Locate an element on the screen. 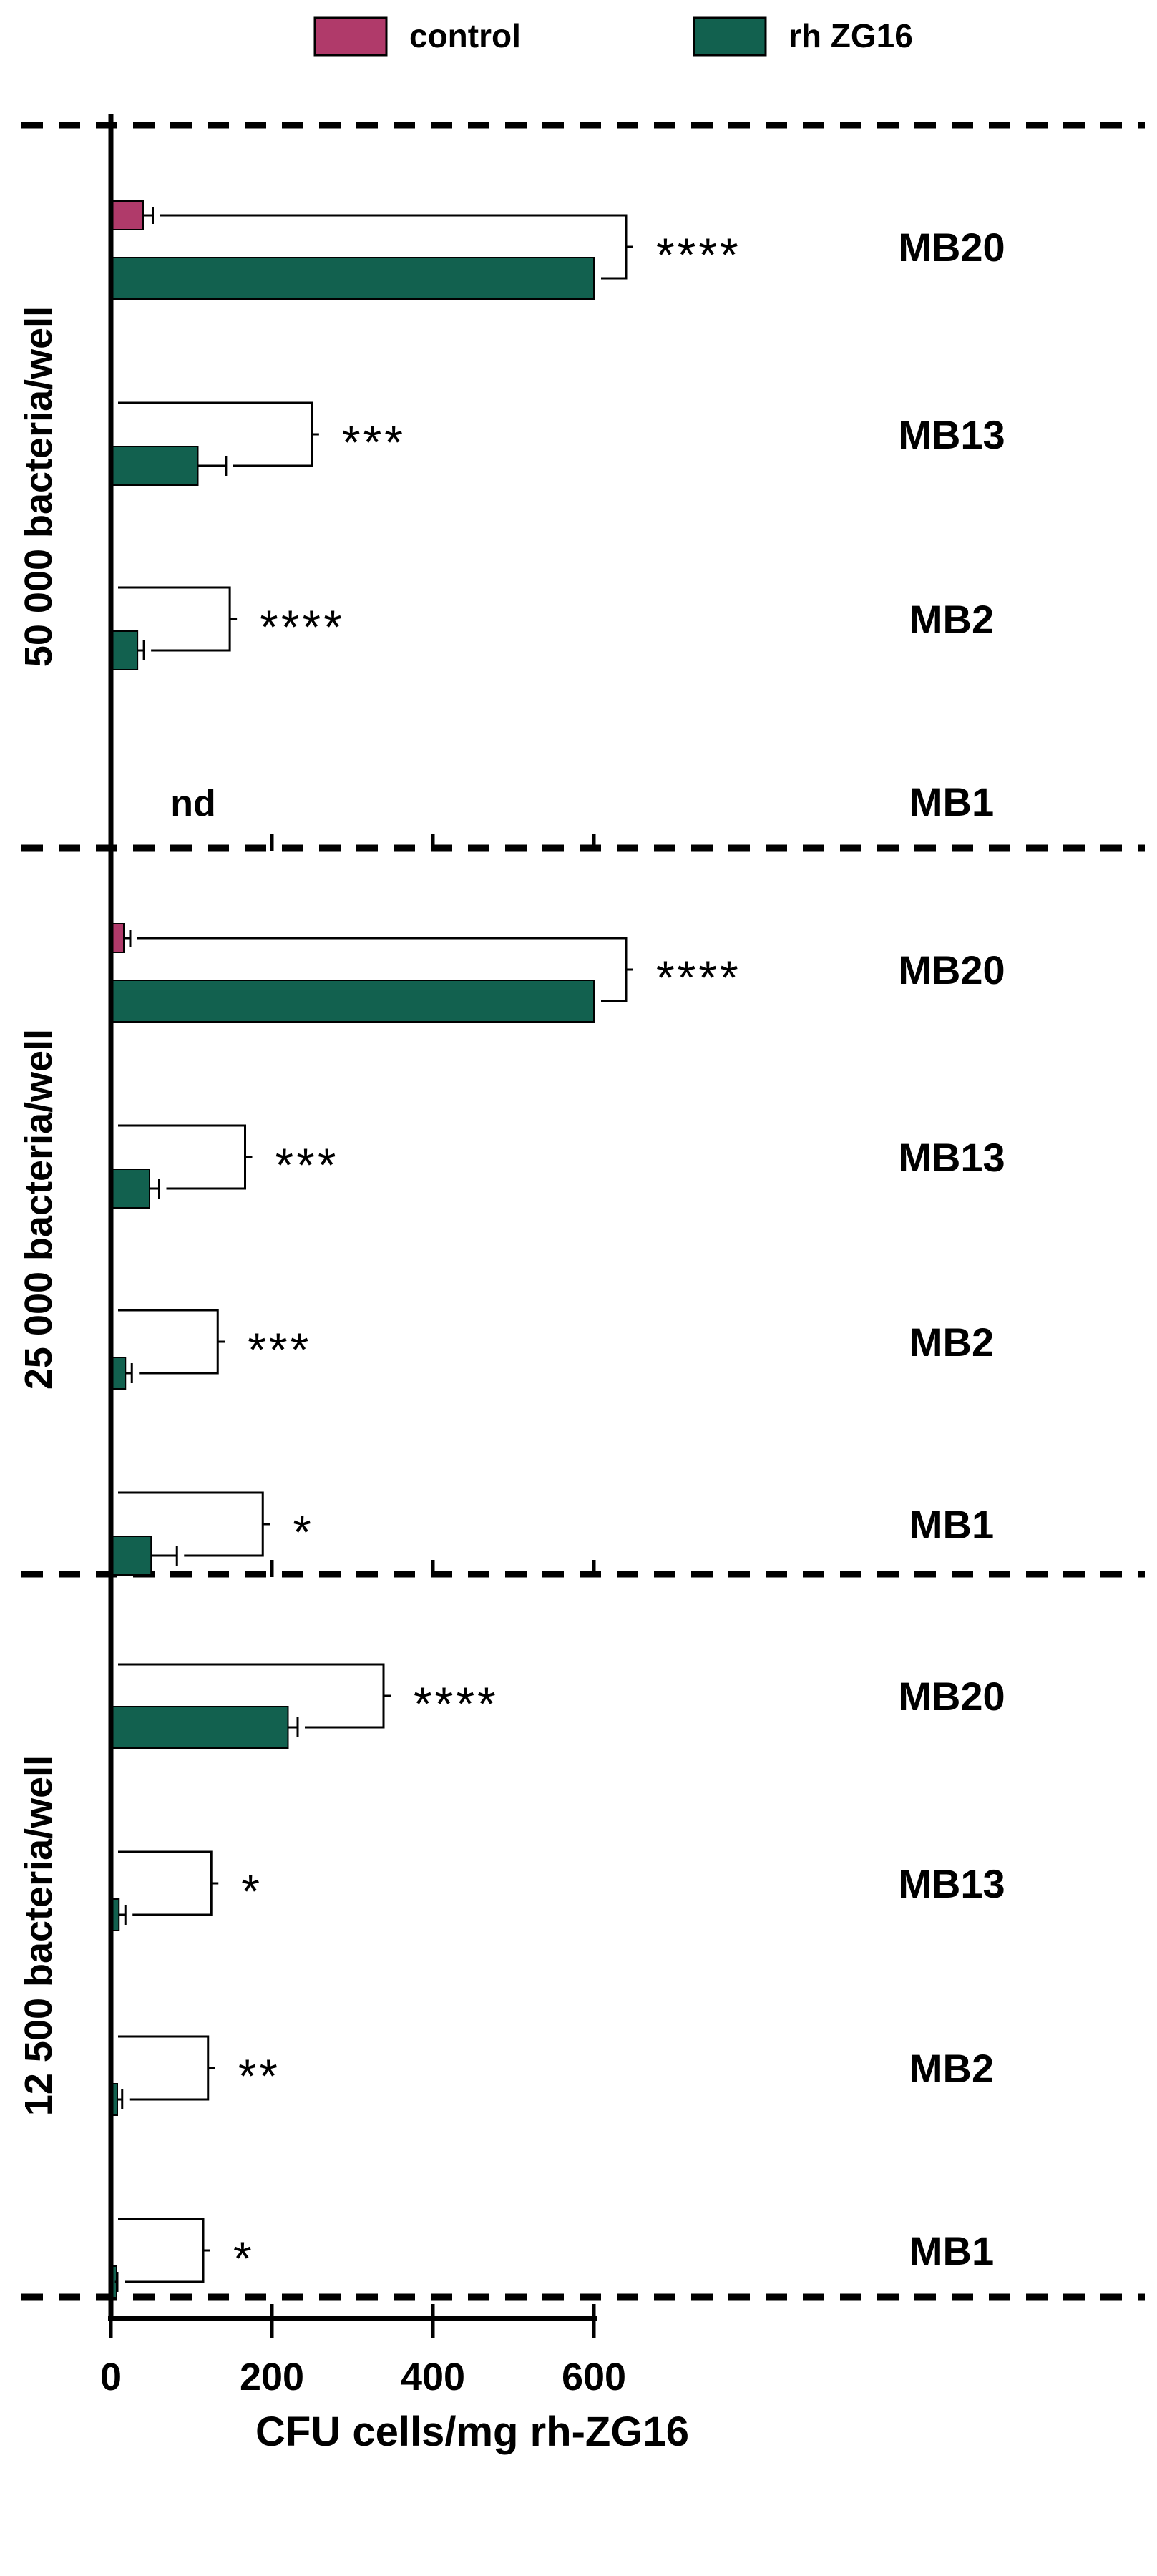 This screenshot has width=1157, height=2576. legend-label-rh-zg16: rh ZG16 is located at coordinates (851, 35).